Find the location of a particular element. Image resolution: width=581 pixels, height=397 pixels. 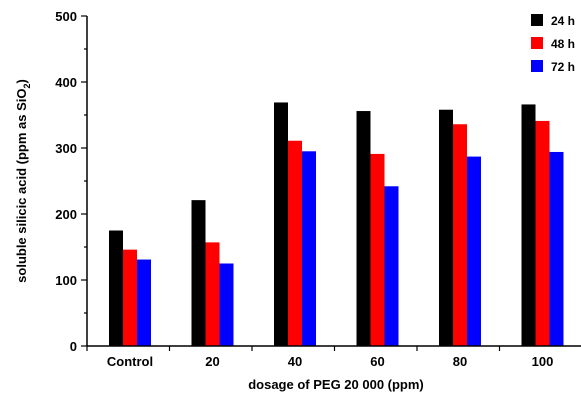

legend-label-24h: 24 h is located at coordinates (563, 21).